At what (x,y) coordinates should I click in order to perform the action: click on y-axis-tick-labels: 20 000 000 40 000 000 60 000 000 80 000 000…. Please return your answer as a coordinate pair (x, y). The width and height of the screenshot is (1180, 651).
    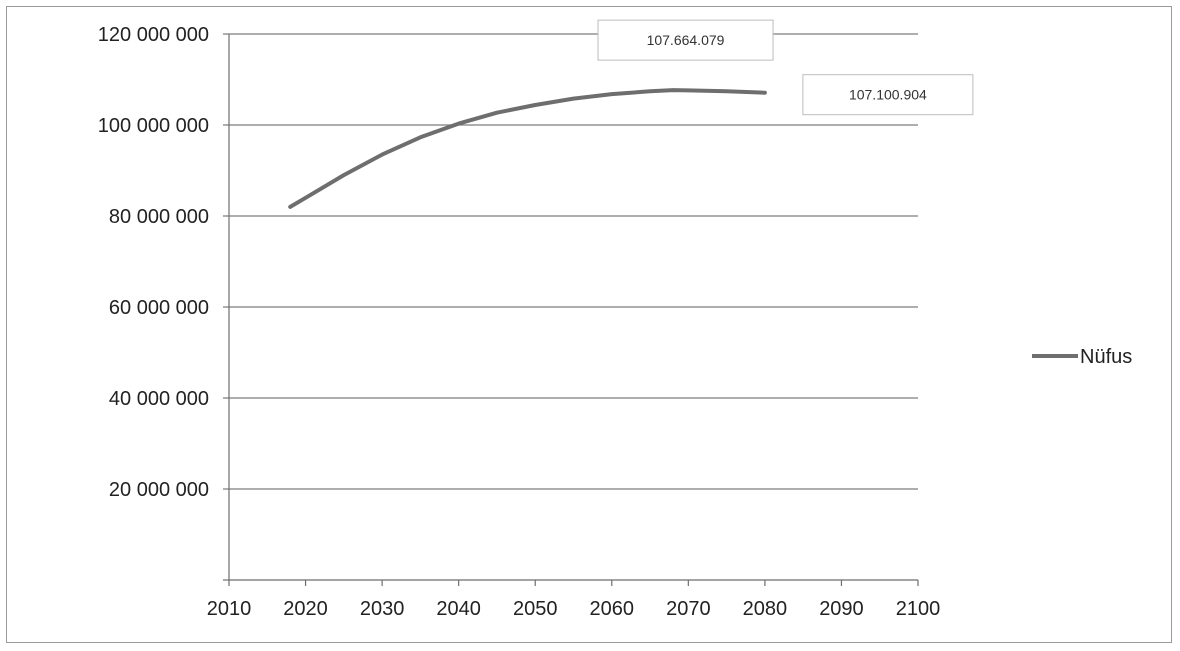
    Looking at the image, I should click on (153, 262).